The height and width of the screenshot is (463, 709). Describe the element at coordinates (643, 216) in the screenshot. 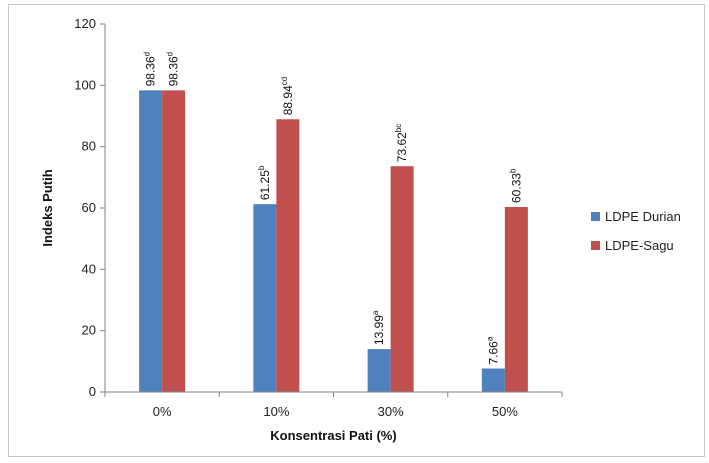

I see `legend-label: LDPE Durian` at that location.